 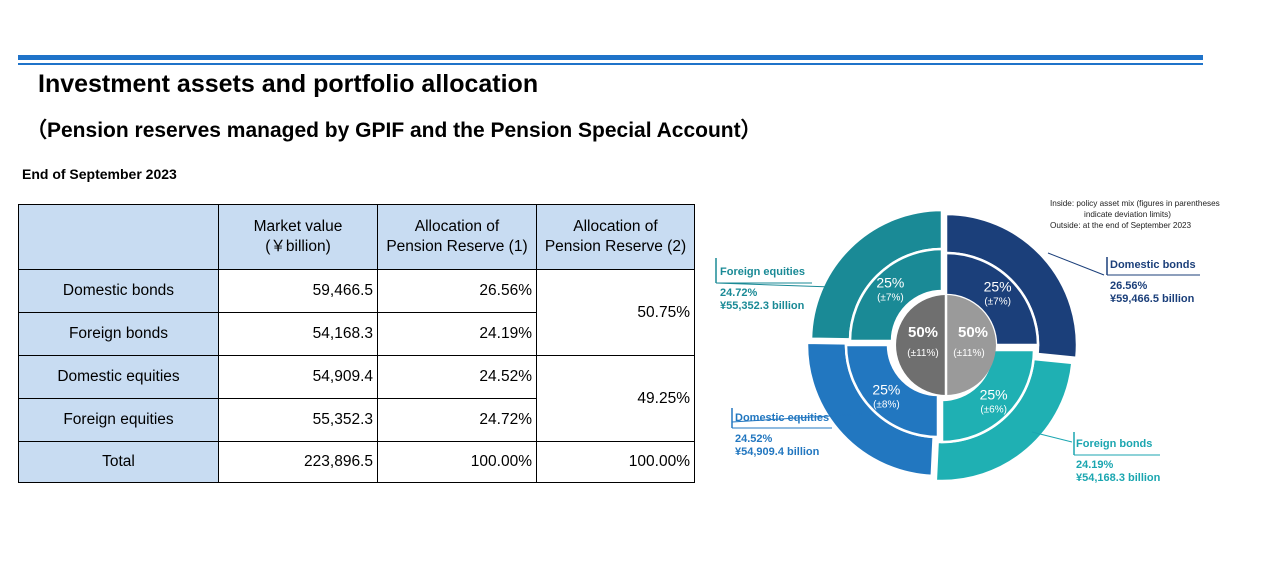 What do you see at coordinates (1118, 461) in the screenshot?
I see `annotation-foreign-bonds: Foreign bonds 24.19% ¥54,168.3 billion` at bounding box center [1118, 461].